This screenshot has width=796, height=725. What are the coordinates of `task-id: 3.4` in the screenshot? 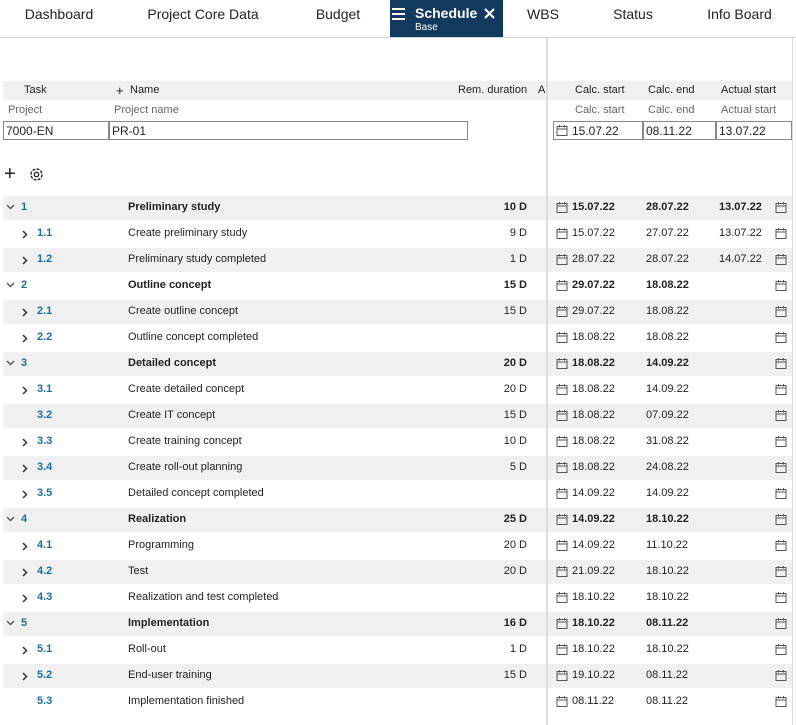 It's located at (45, 467).